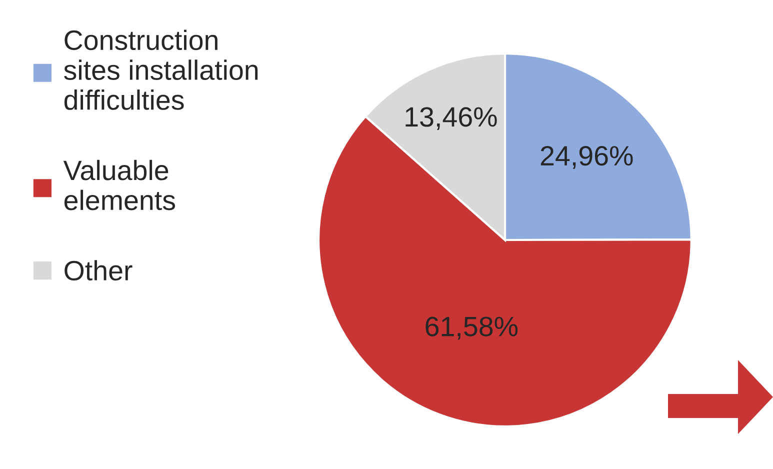  I want to click on legend-label: Valuable elements, so click(119, 185).